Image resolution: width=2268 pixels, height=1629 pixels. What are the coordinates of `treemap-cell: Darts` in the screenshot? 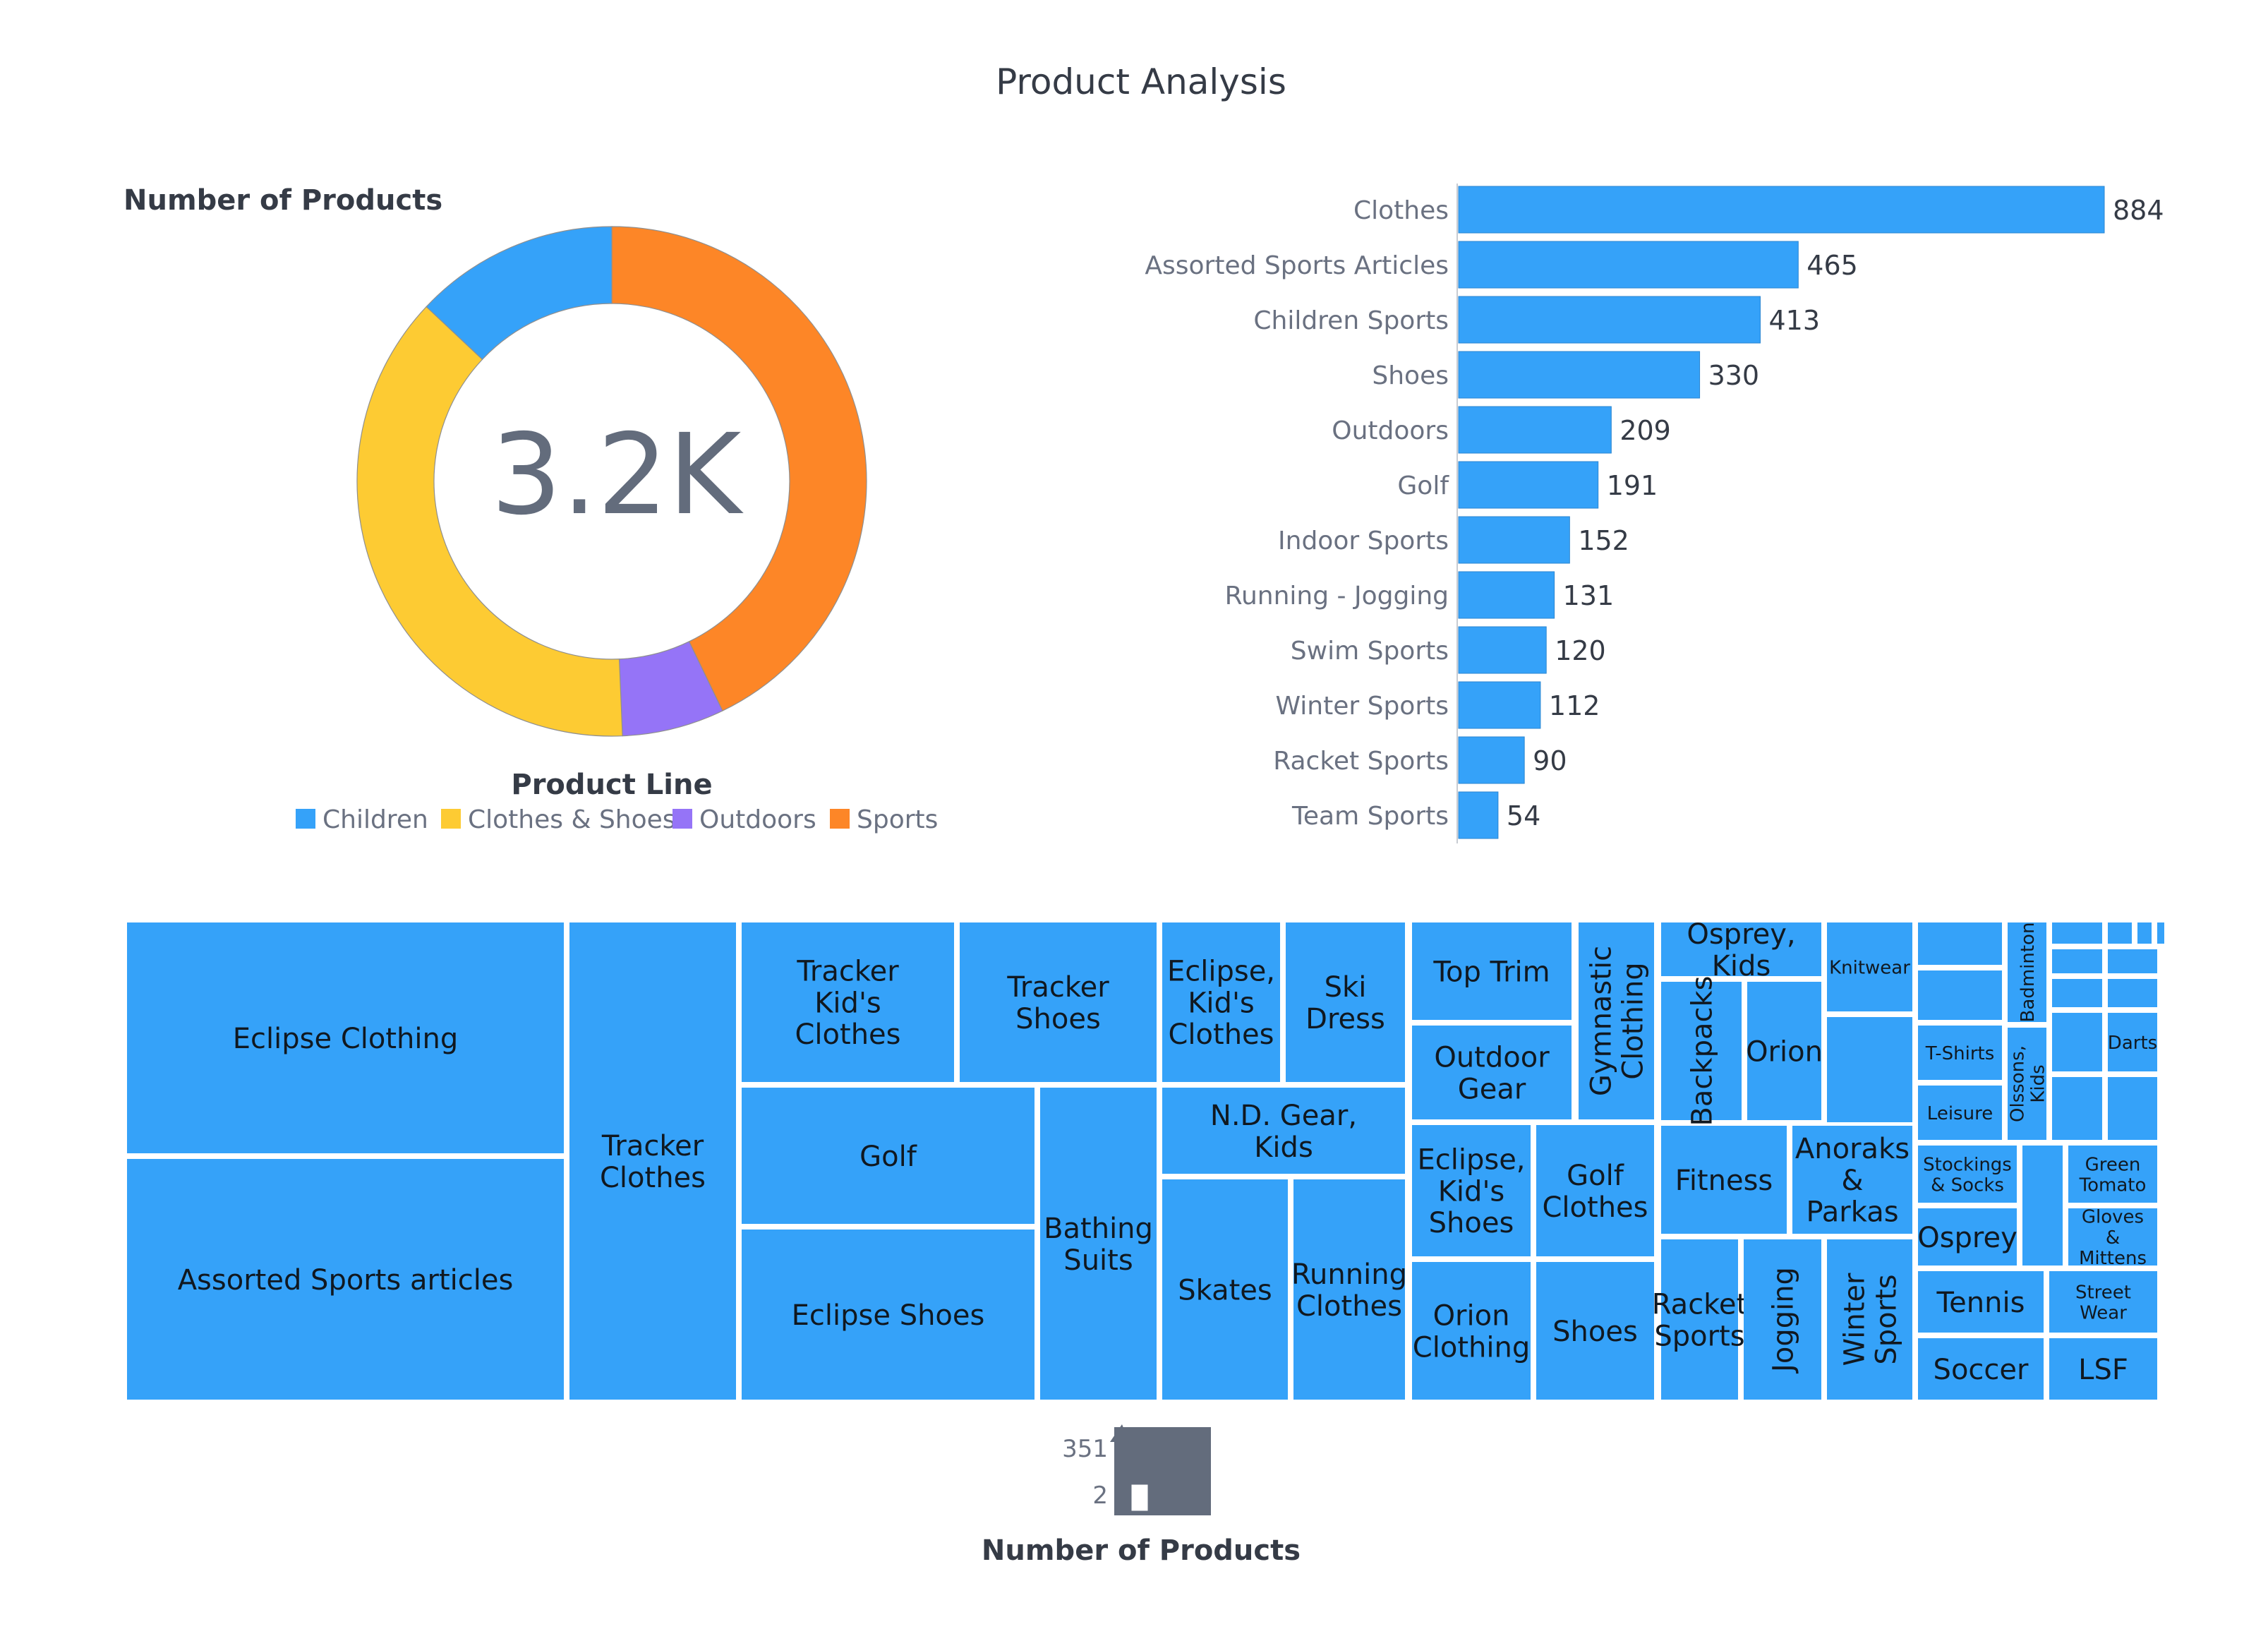 It's located at (2132, 1042).